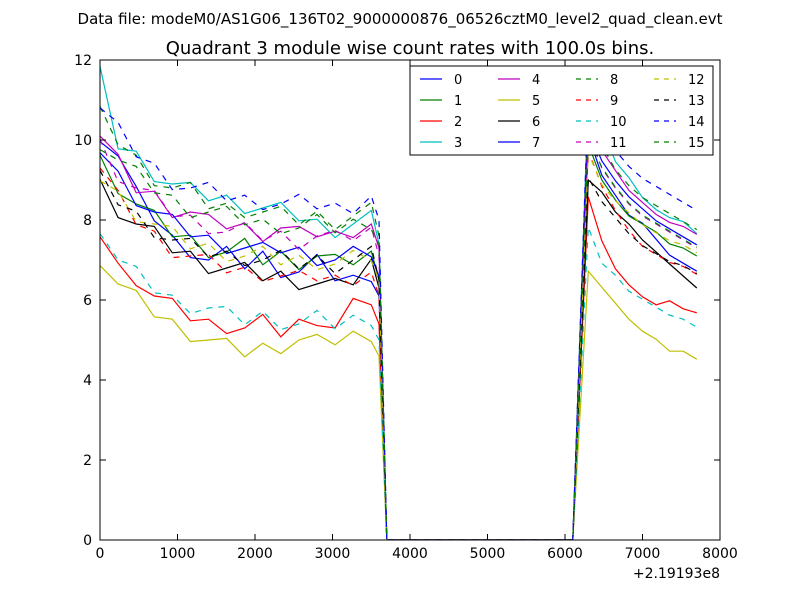 Image resolution: width=800 pixels, height=600 pixels. Describe the element at coordinates (100, 554) in the screenshot. I see `x-tick-label: 0` at that location.